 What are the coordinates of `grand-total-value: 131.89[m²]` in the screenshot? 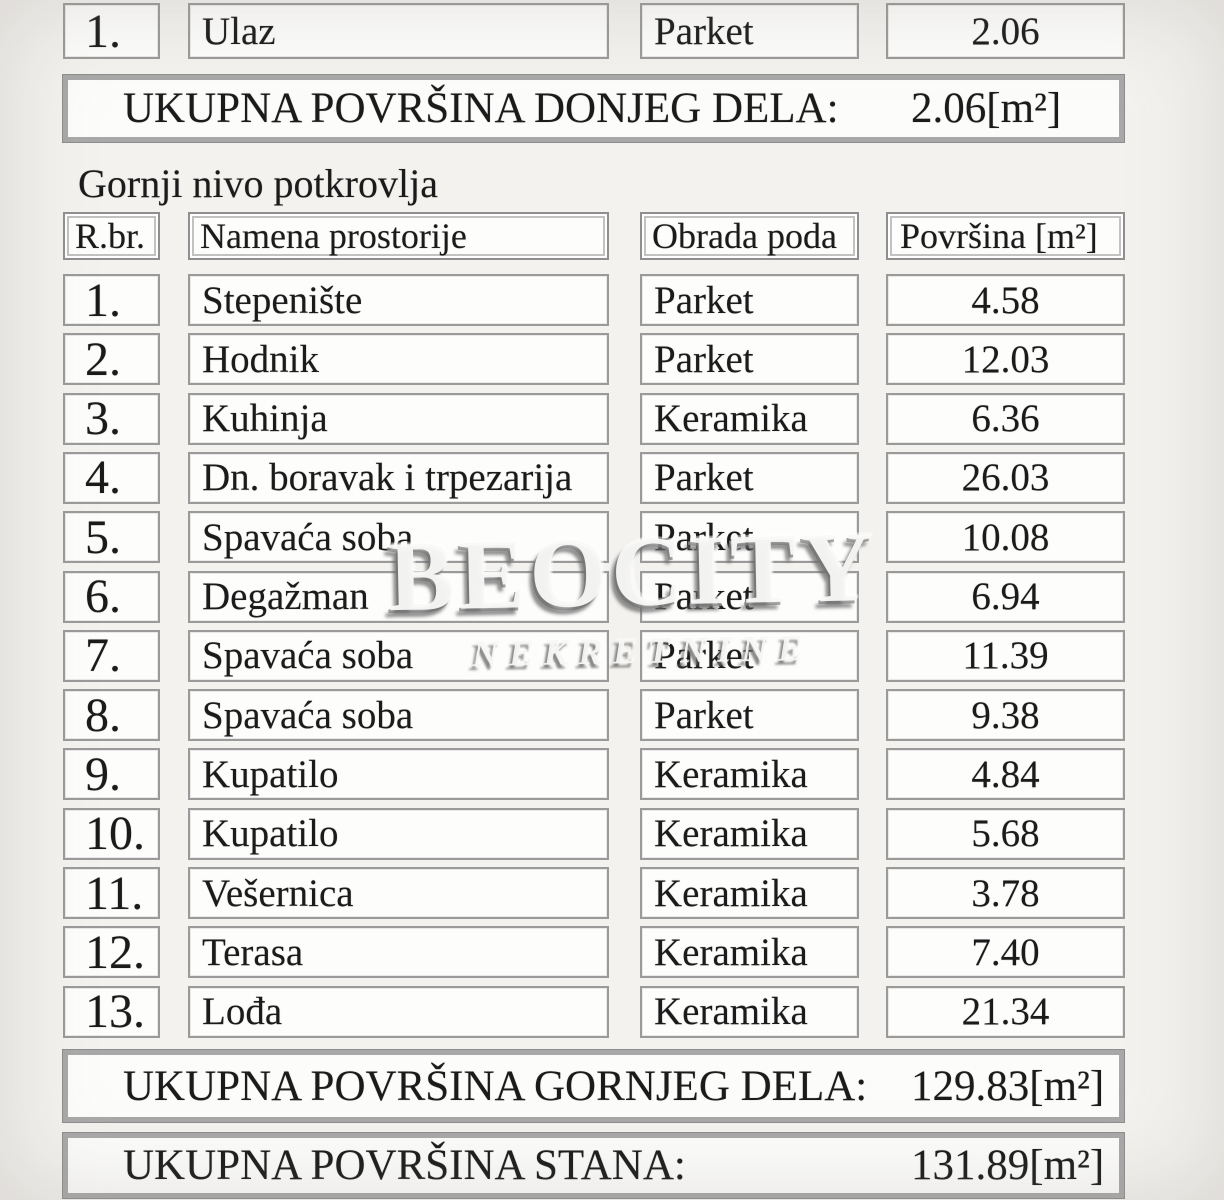 It's located at (1008, 1165).